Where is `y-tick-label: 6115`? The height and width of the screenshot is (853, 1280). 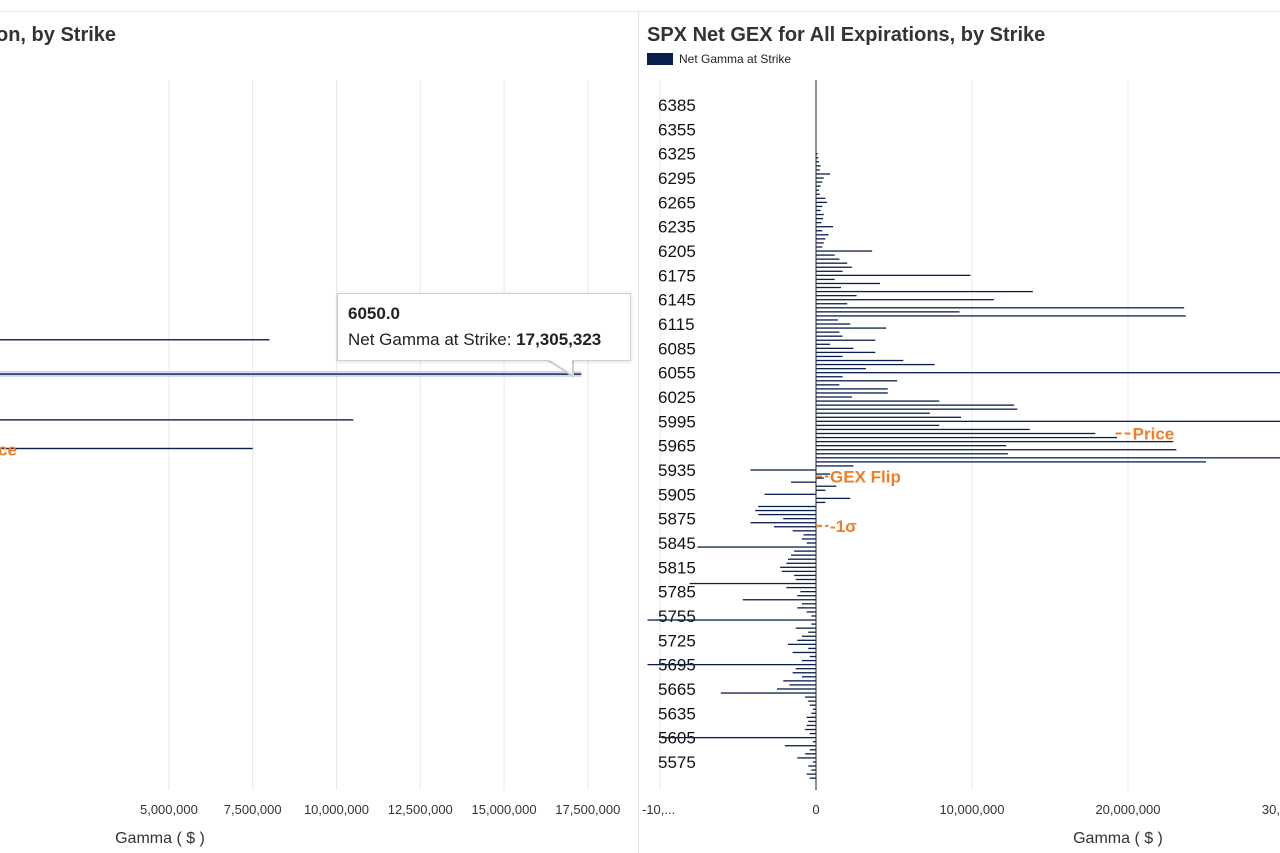
y-tick-label: 6115 is located at coordinates (676, 324).